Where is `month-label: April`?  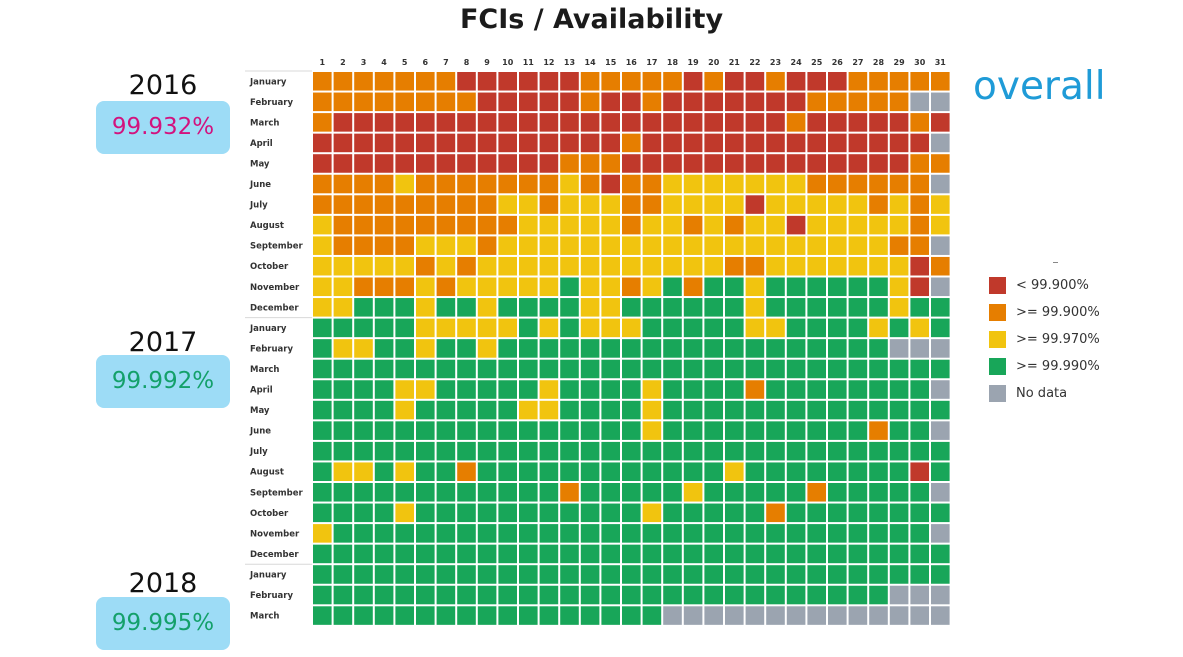
month-label: April is located at coordinates (261, 144).